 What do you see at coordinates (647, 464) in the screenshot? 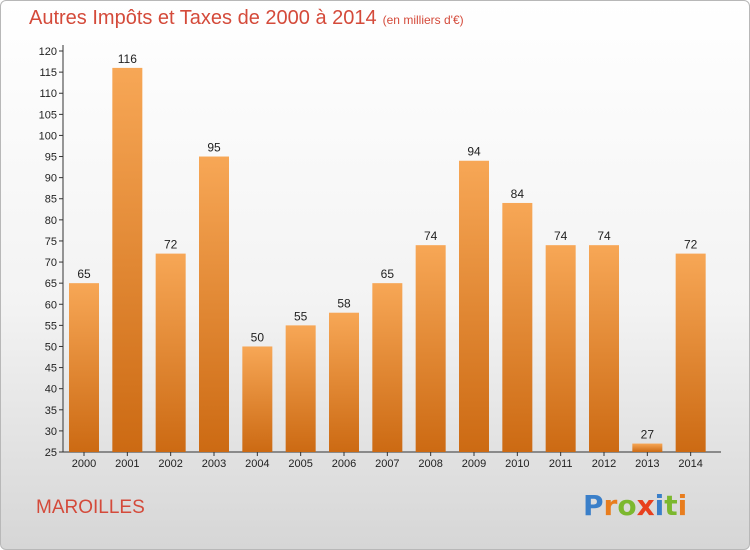
I see `x-tick-label: 2013` at bounding box center [647, 464].